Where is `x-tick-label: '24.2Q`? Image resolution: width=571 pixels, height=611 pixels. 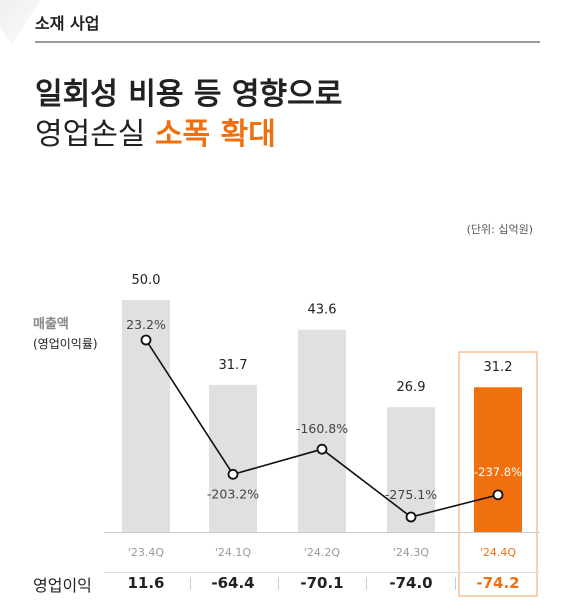
x-tick-label: '24.2Q is located at coordinates (322, 552).